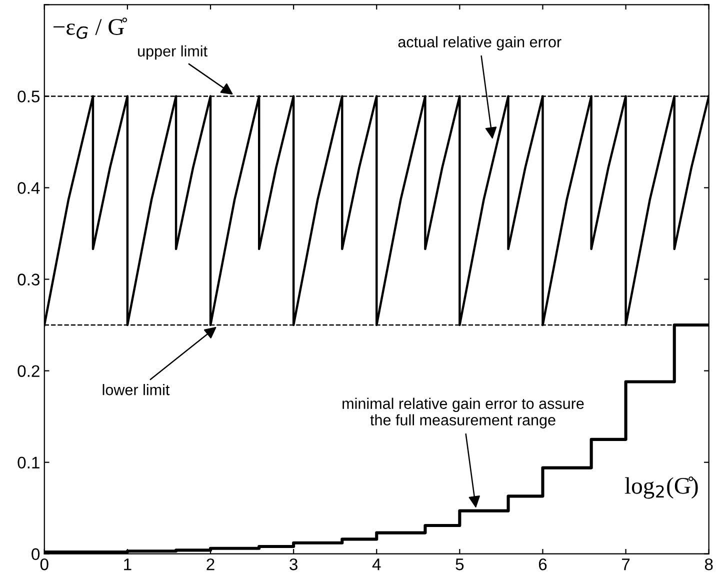 Image resolution: width=716 pixels, height=583 pixels. What do you see at coordinates (91, 28) in the screenshot?
I see `y-axis-title: −ε$_{G}$ / G̊` at bounding box center [91, 28].